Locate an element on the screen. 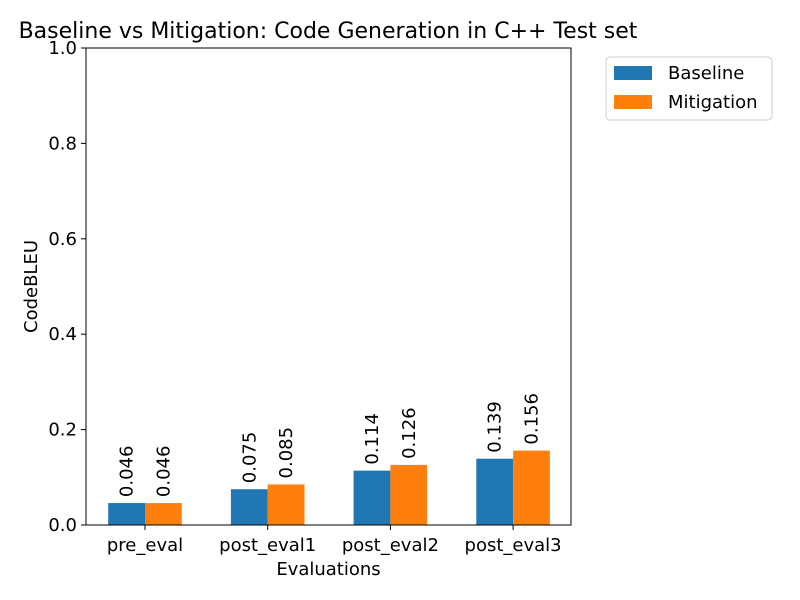 This screenshot has width=800, height=600. legend-label-baseline: Baseline is located at coordinates (706, 73).